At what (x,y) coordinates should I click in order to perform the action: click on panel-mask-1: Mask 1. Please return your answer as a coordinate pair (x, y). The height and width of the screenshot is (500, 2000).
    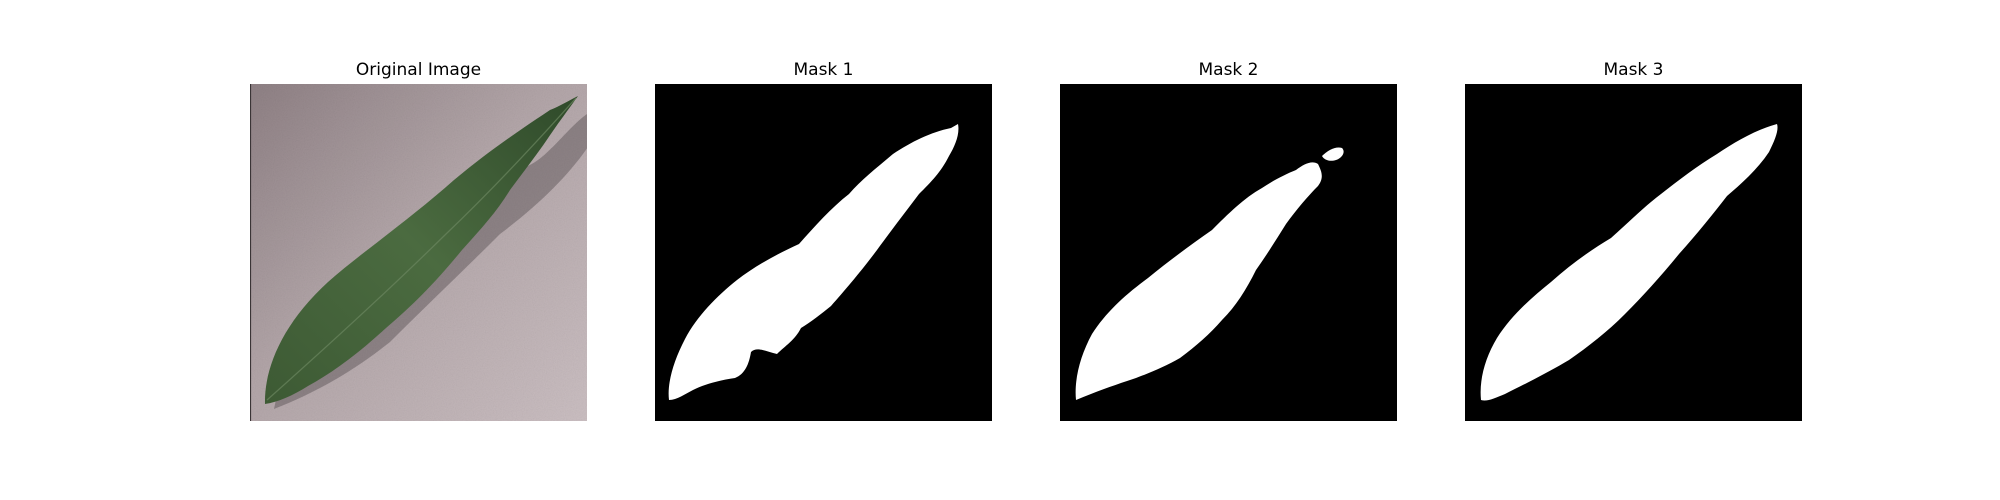
    Looking at the image, I should click on (823, 238).